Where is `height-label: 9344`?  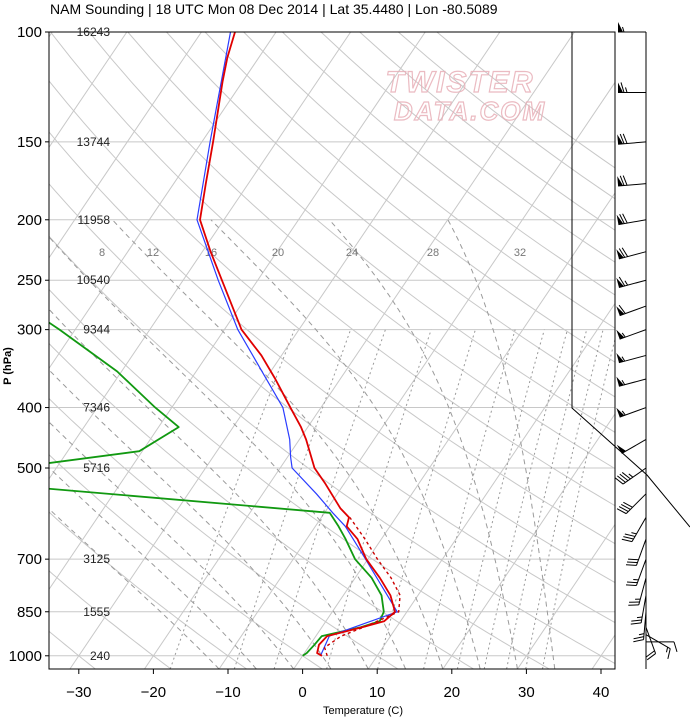 height-label: 9344 is located at coordinates (96, 330).